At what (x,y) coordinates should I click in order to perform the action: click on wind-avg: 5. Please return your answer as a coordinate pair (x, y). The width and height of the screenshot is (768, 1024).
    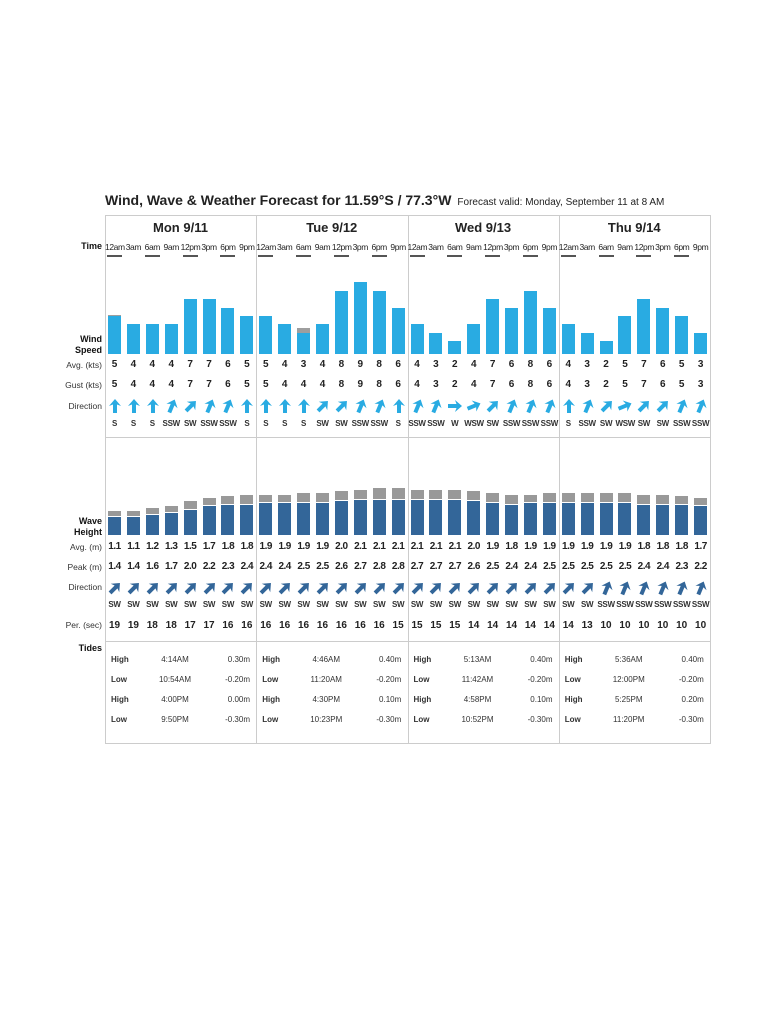
    Looking at the image, I should click on (625, 364).